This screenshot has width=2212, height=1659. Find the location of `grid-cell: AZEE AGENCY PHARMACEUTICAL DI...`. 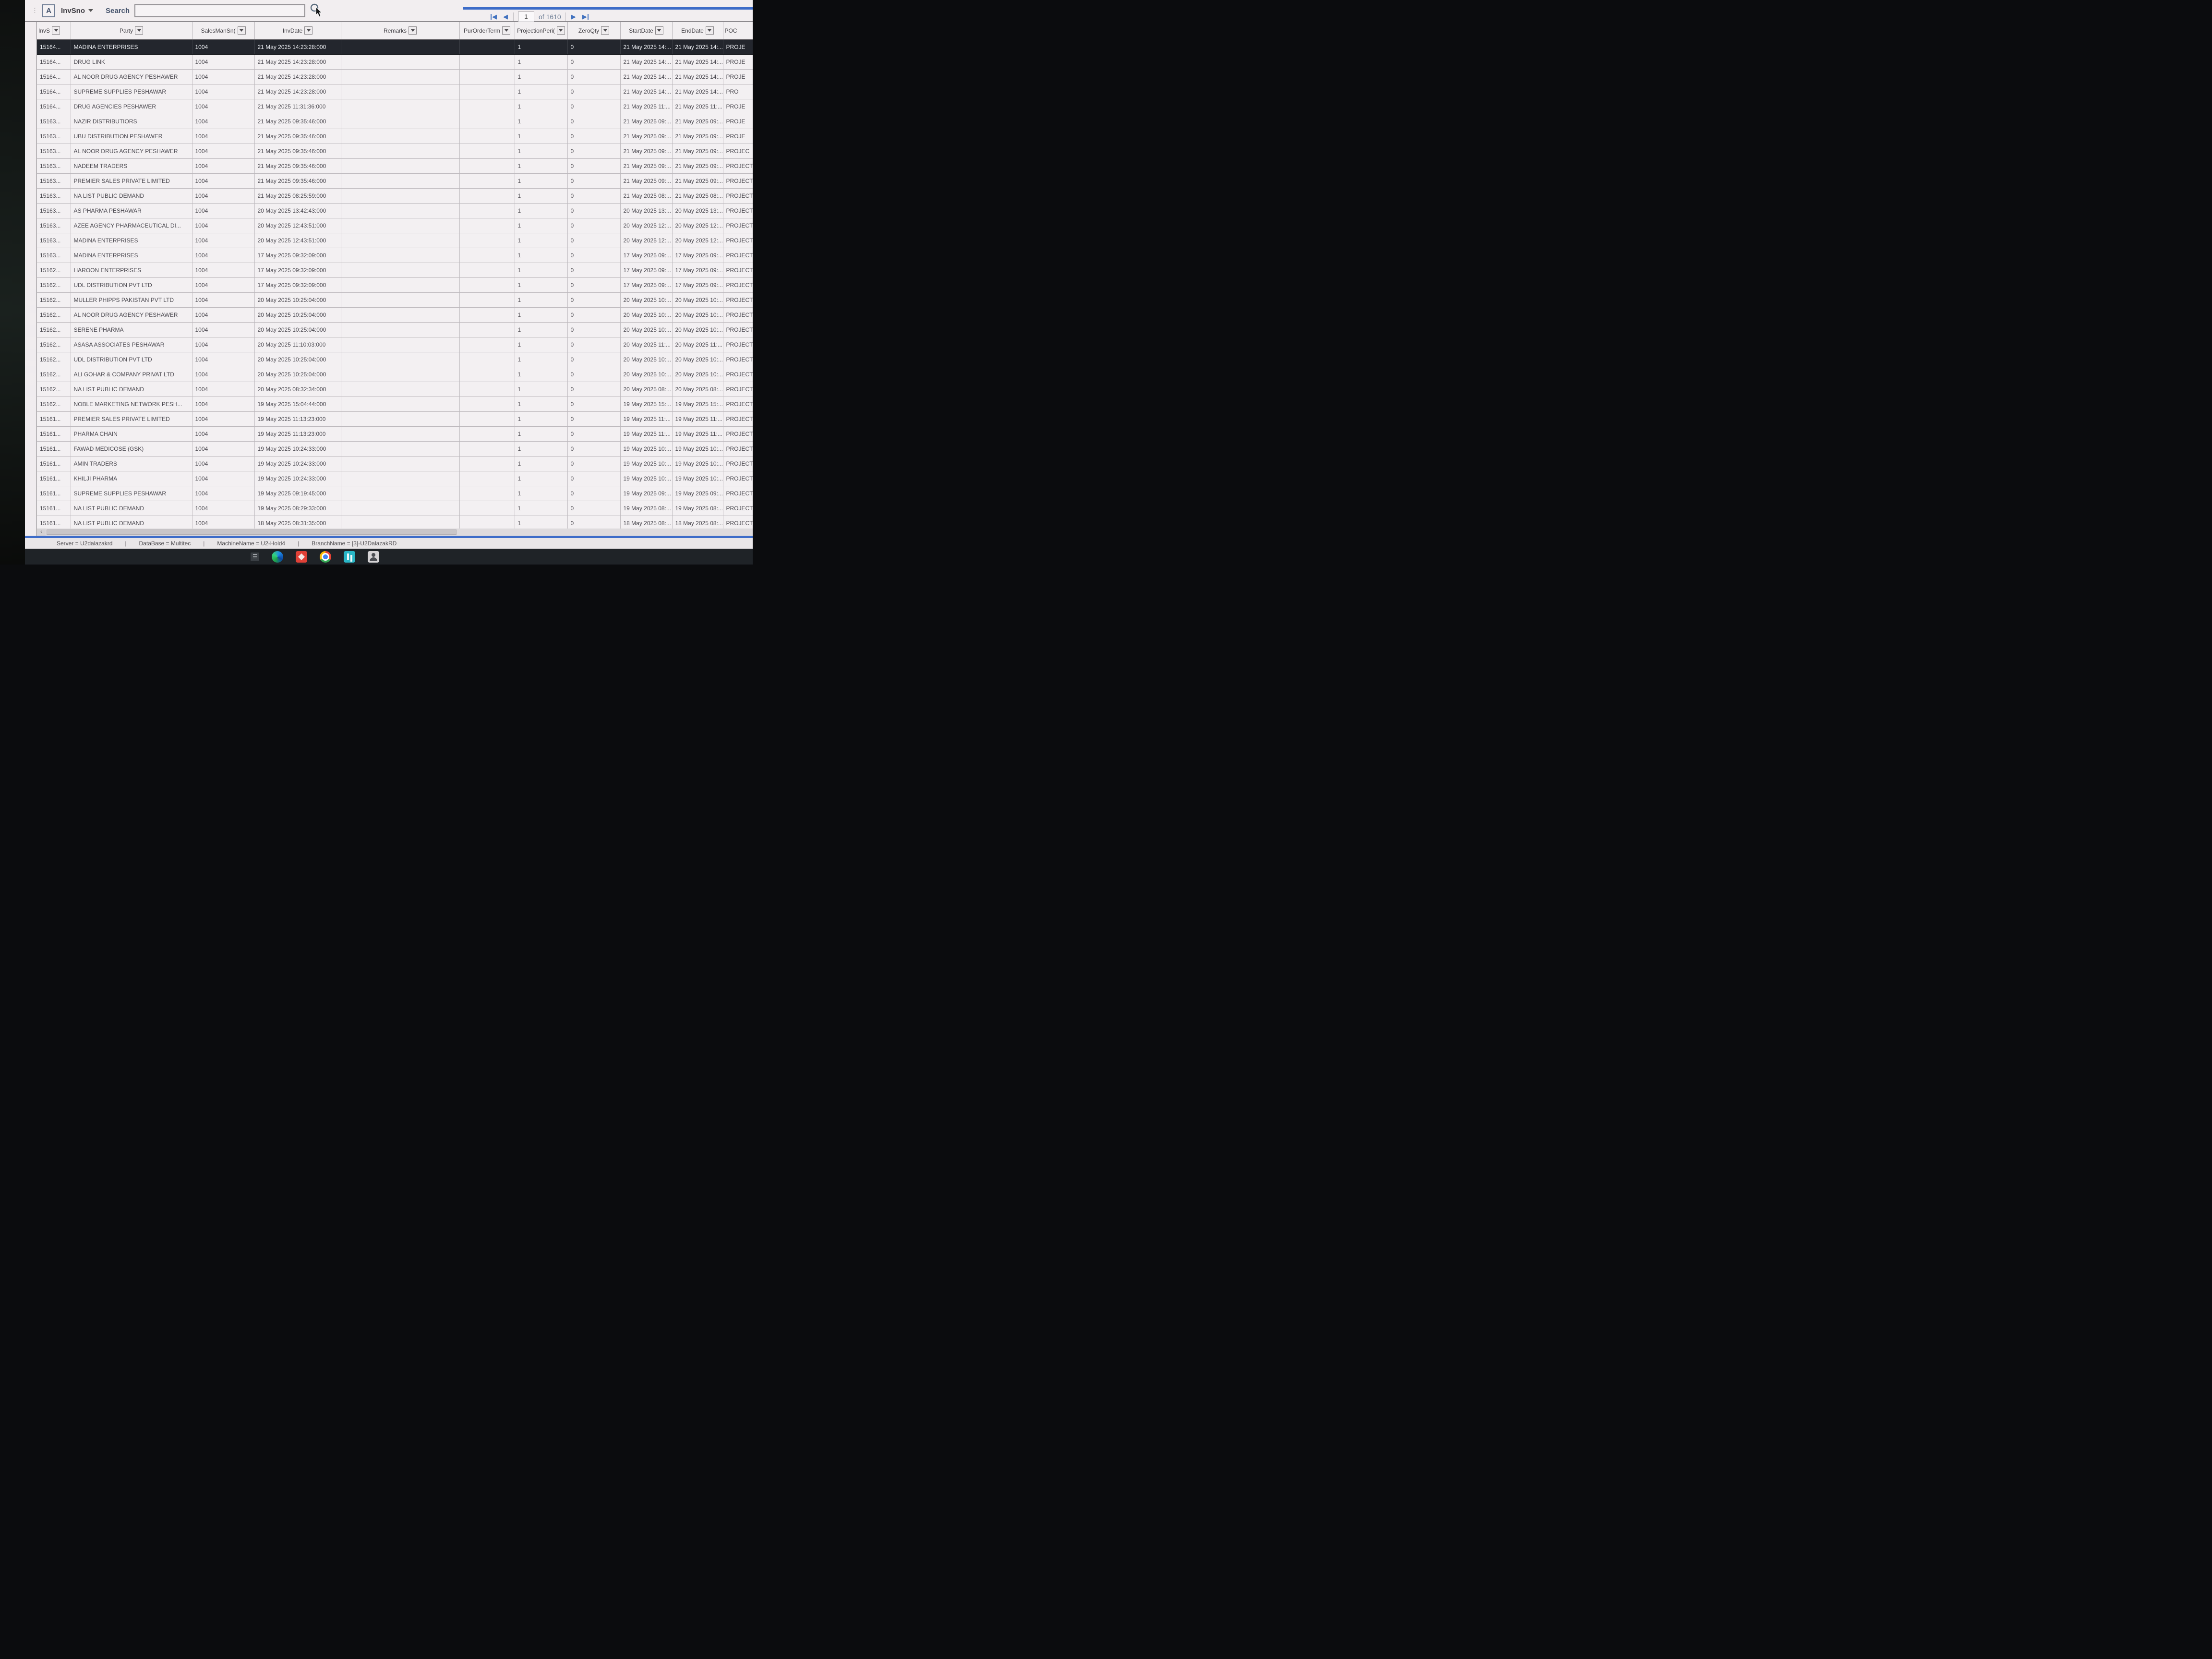

grid-cell: AZEE AGENCY PHARMACEUTICAL DI... is located at coordinates (131, 226).